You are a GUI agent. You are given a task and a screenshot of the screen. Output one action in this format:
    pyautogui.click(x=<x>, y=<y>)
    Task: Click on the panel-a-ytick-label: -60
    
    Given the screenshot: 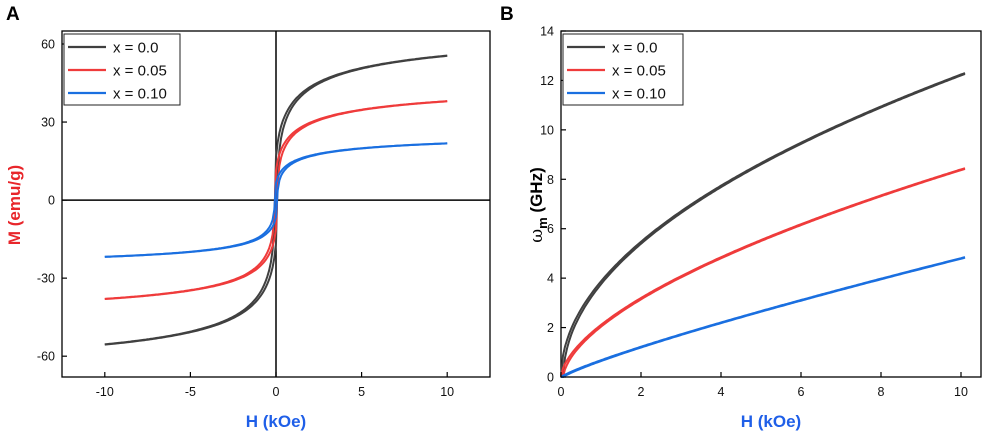 What is the action you would take?
    pyautogui.click(x=46, y=357)
    